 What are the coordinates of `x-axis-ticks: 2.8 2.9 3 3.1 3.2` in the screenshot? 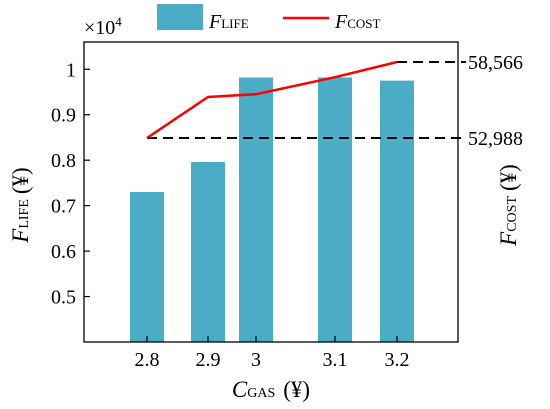 It's located at (272, 353).